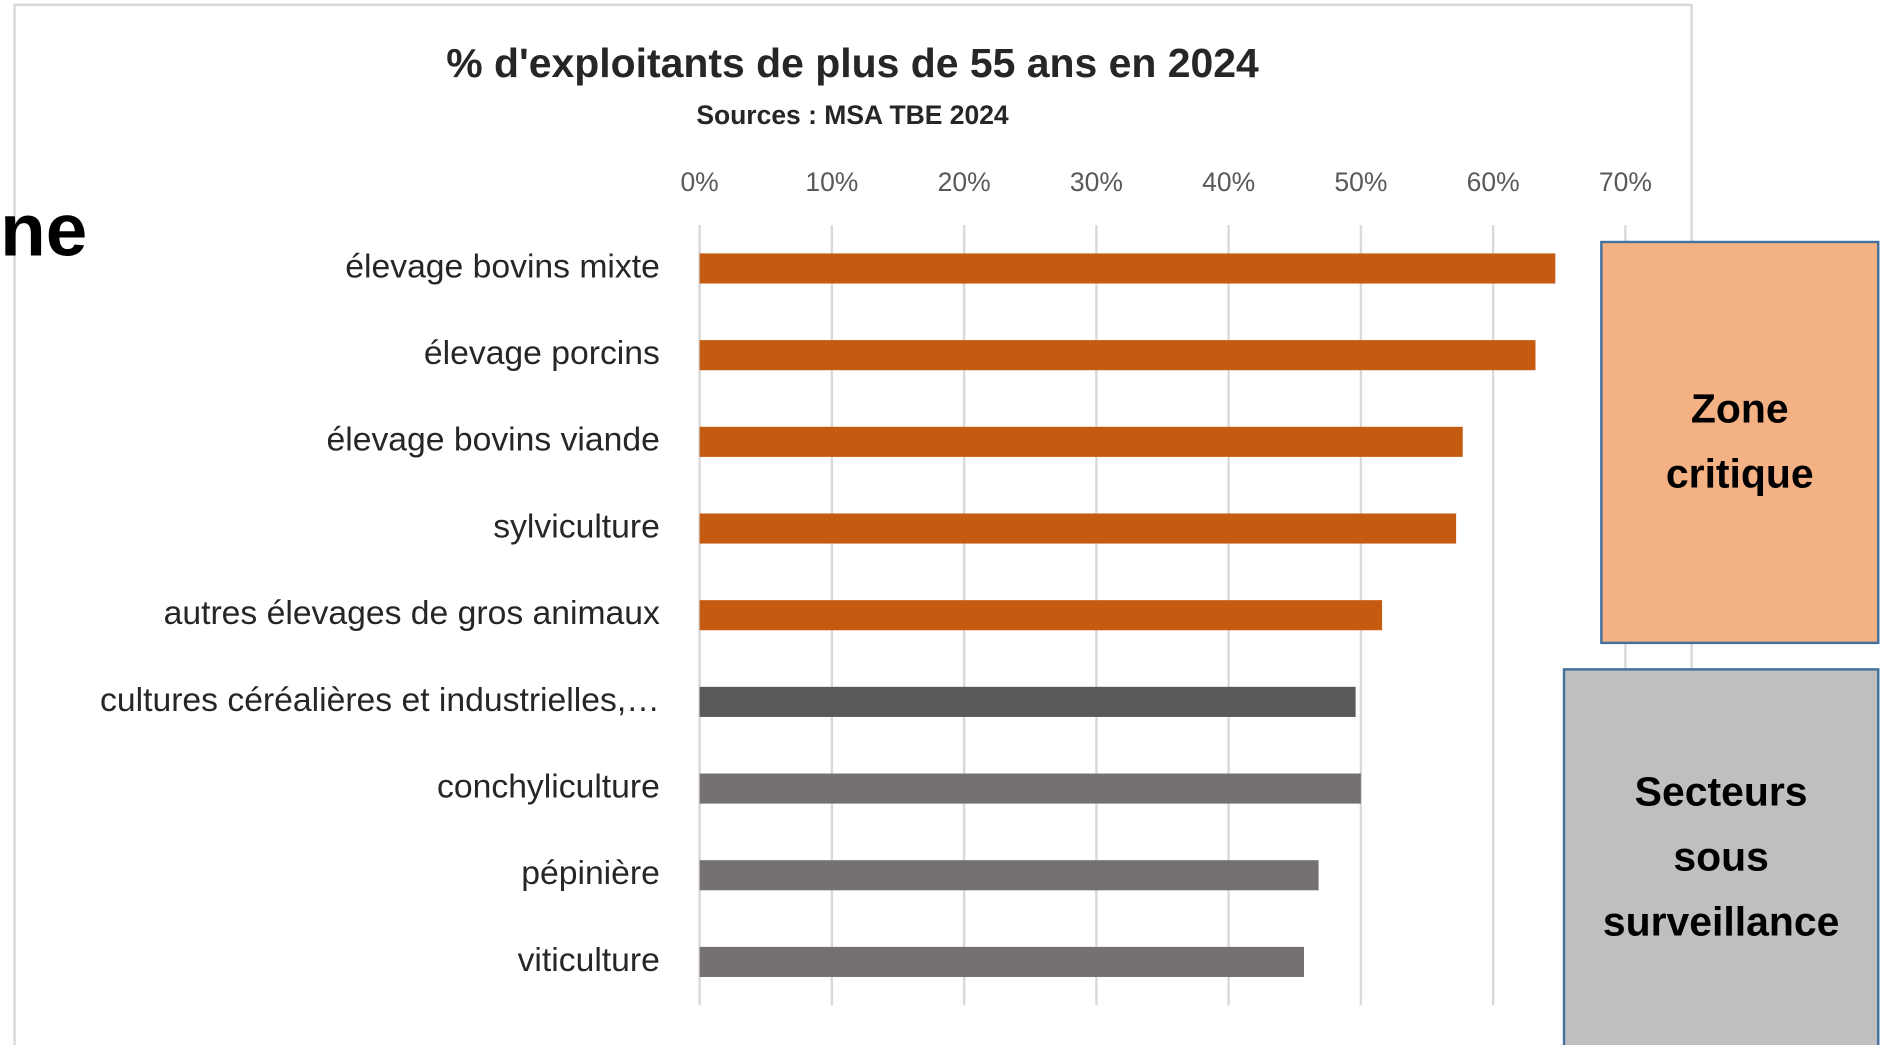 The height and width of the screenshot is (1045, 1888). What do you see at coordinates (542, 353) in the screenshot?
I see `y-tick-label: élevage porcins` at bounding box center [542, 353].